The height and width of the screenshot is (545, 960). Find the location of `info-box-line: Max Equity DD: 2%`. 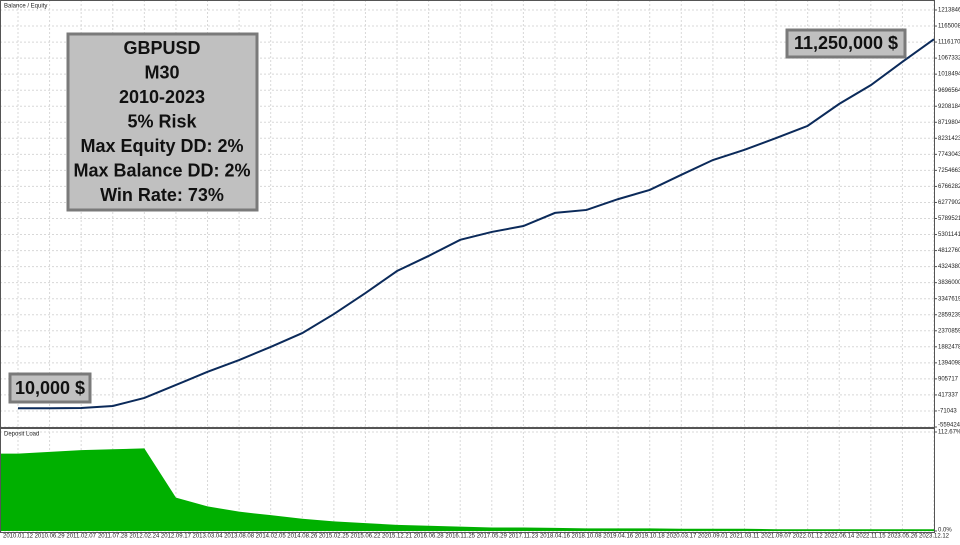

info-box-line: Max Equity DD: 2% is located at coordinates (161, 146).